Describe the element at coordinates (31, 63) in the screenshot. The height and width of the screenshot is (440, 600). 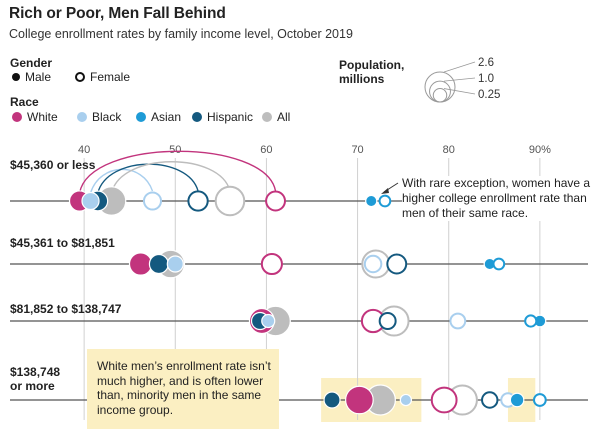
I see `legend-gender-title: Gender` at that location.